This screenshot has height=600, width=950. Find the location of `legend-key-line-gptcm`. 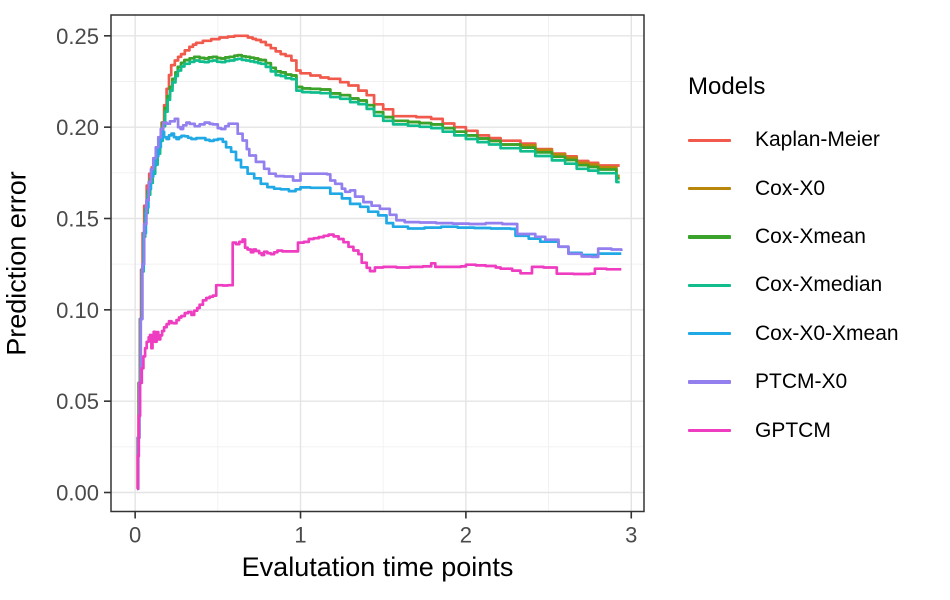

legend-key-line-gptcm is located at coordinates (709, 430).